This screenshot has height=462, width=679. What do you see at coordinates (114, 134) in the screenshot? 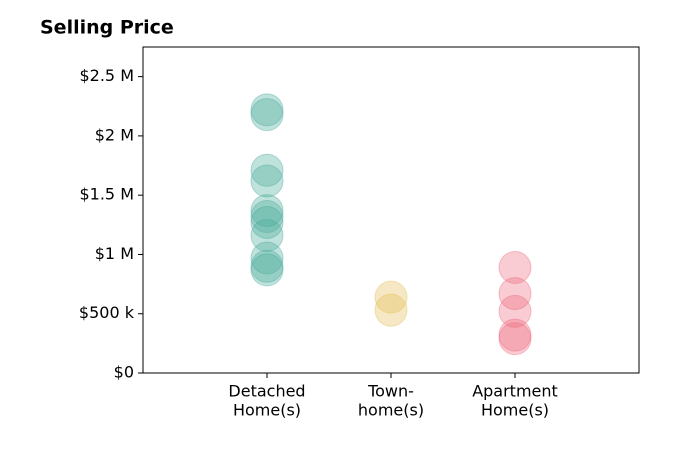
I see `y-tick-label: $2 M` at bounding box center [114, 134].